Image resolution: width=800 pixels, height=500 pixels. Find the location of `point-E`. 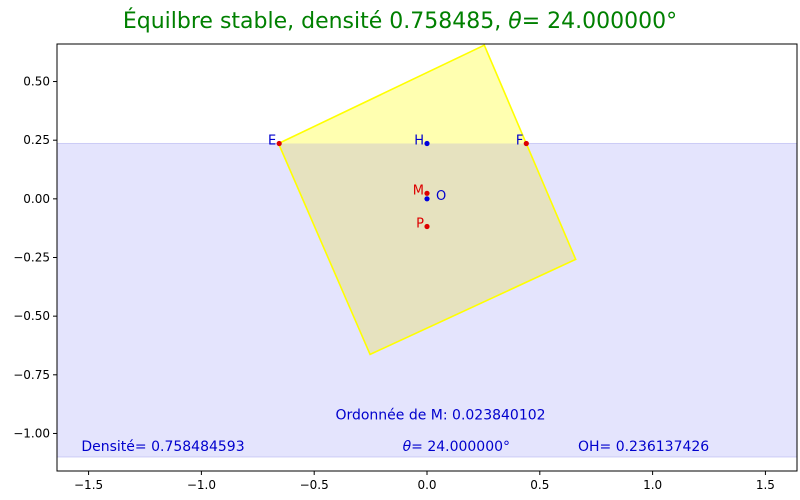

point-E is located at coordinates (279, 143).